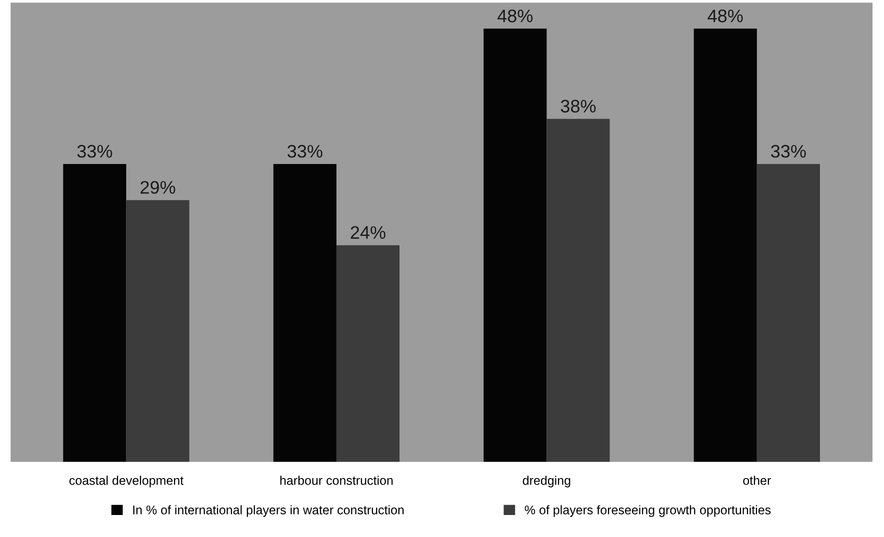 The image size is (884, 537). Describe the element at coordinates (336, 480) in the screenshot. I see `x-tick-label: harbour construction` at that location.